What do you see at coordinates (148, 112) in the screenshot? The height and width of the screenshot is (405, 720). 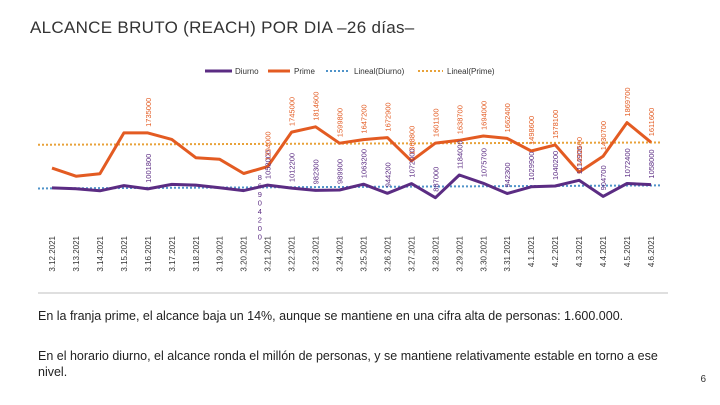 I see `data-label-prime-4: 1735000` at bounding box center [148, 112].